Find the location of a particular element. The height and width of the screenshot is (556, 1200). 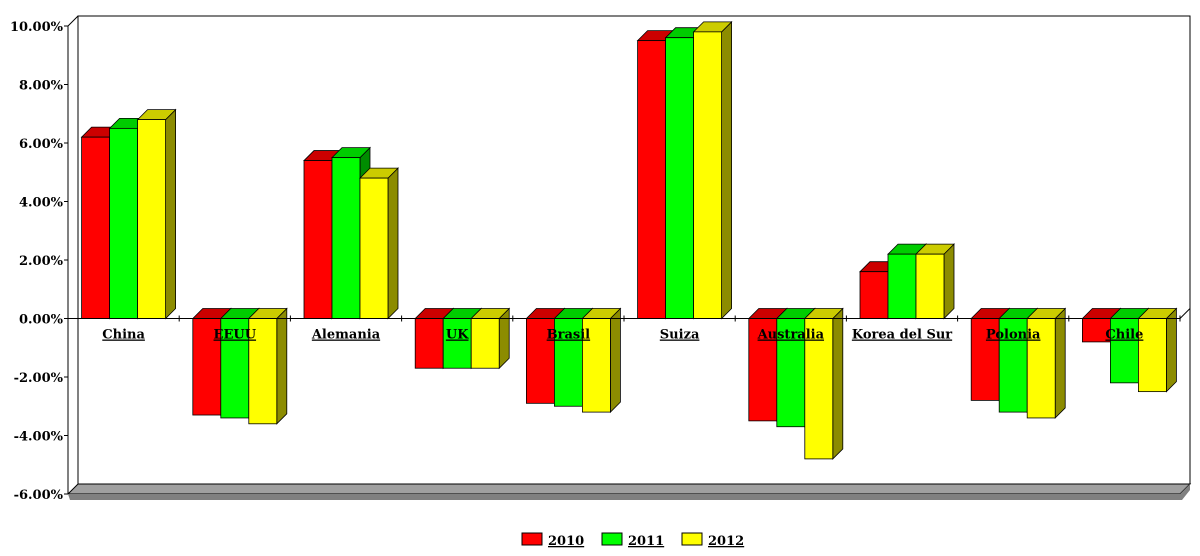

bar-china-2012 is located at coordinates (156, 214).